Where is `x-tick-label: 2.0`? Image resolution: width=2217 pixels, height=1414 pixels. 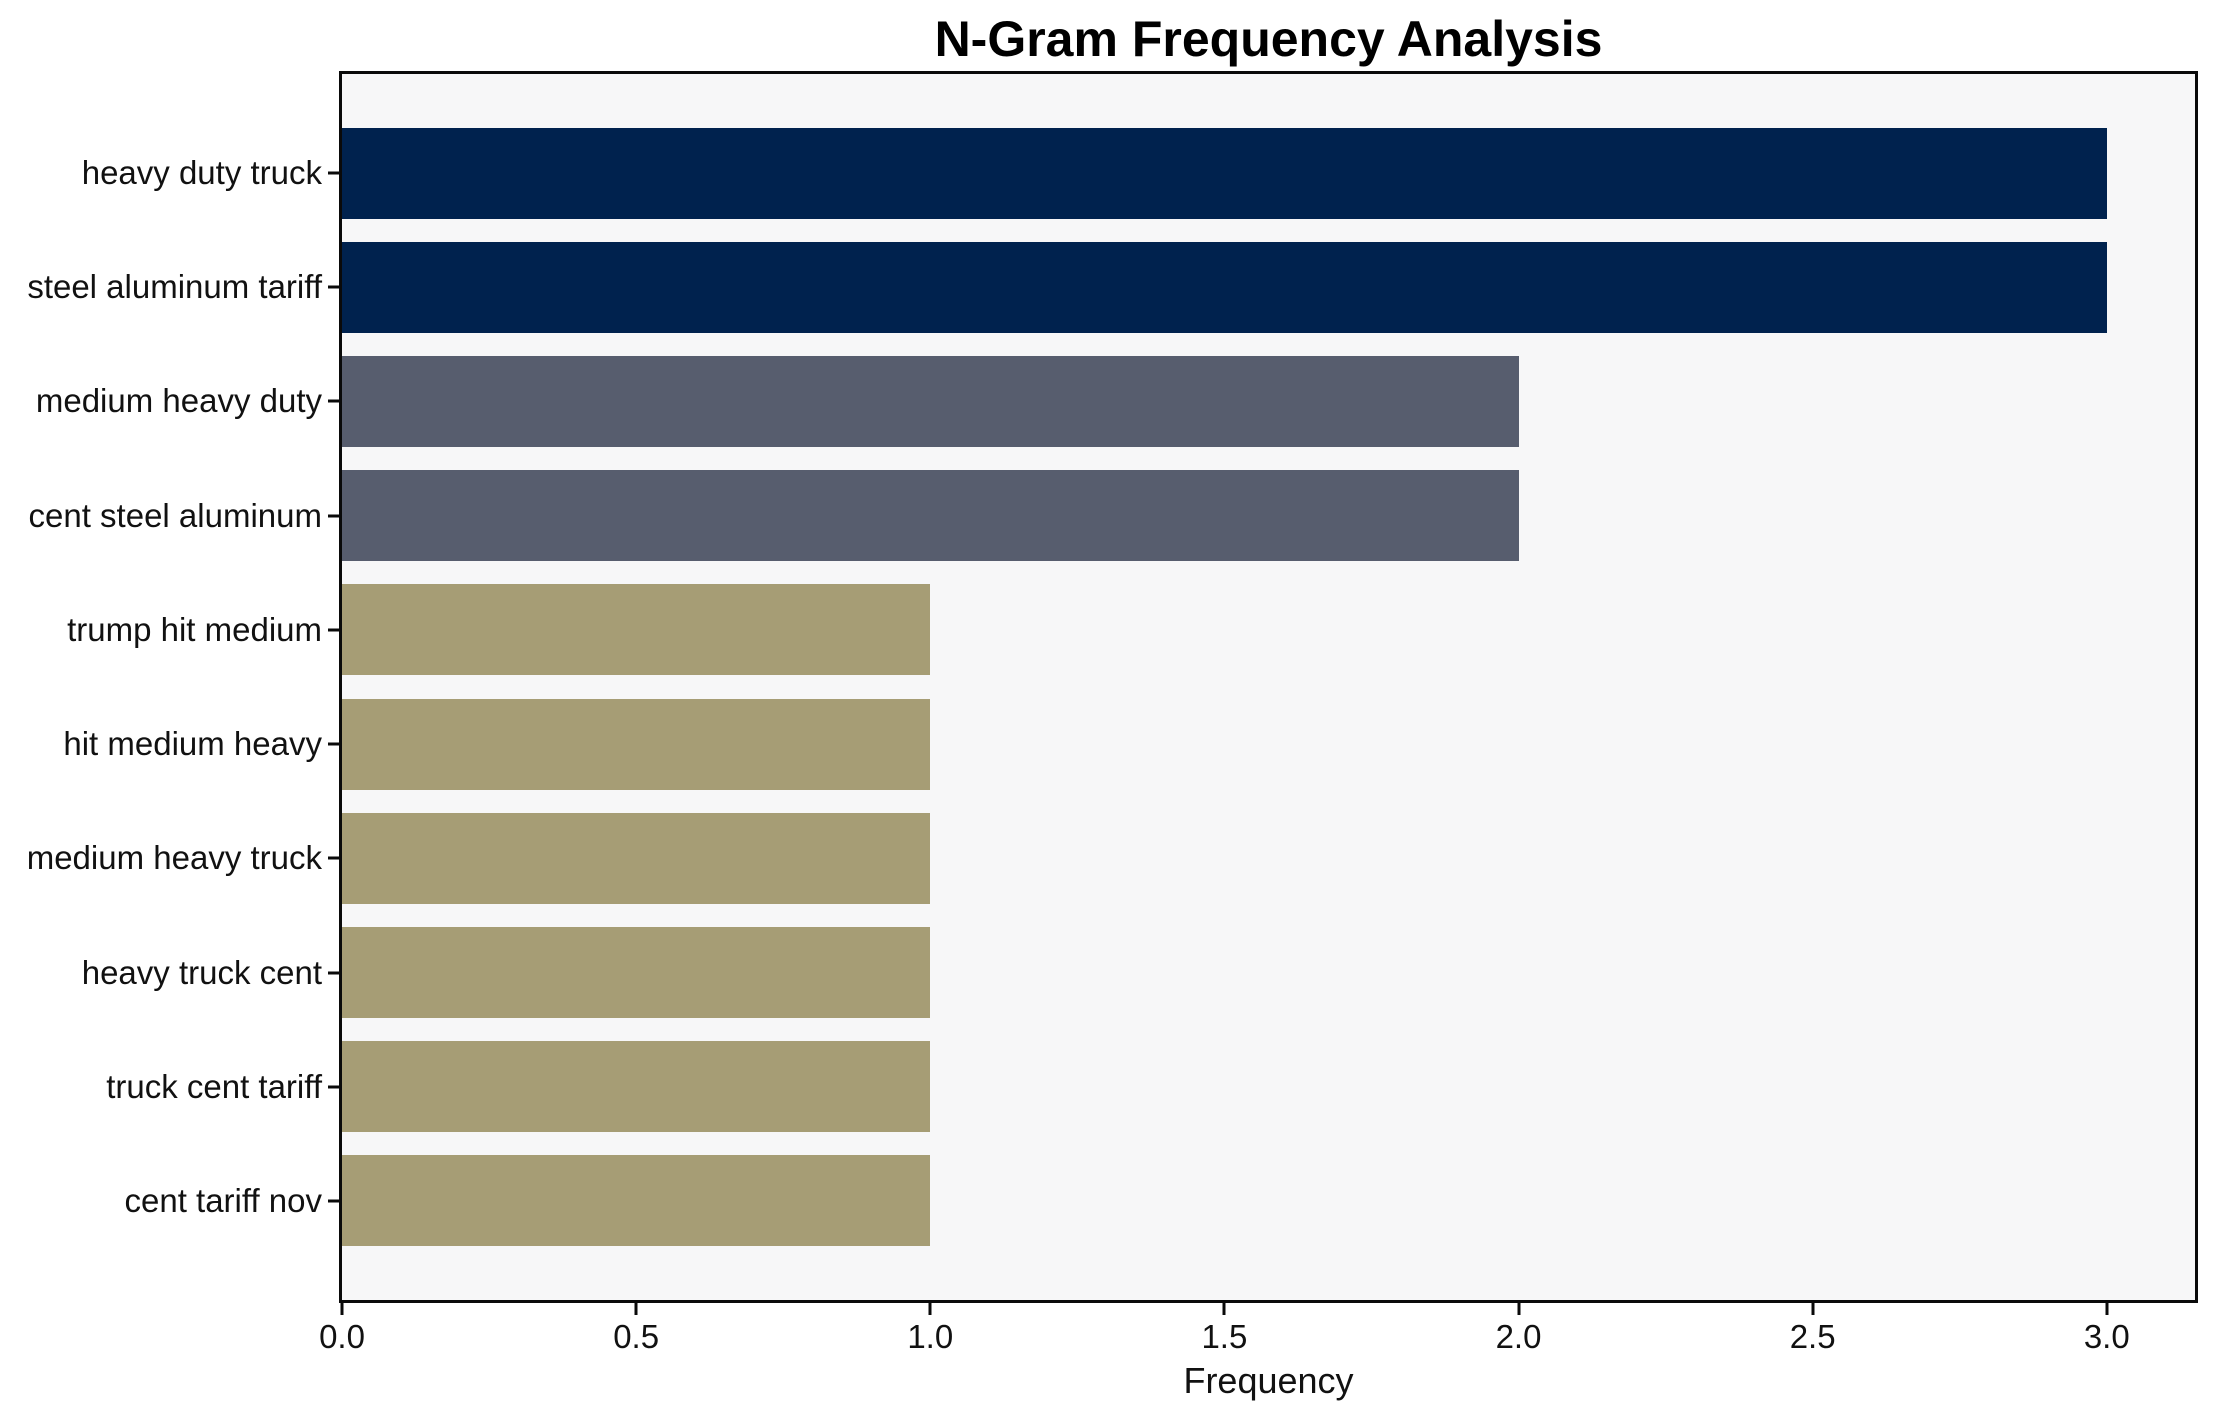
x-tick-label: 2.0 is located at coordinates (1518, 1336).